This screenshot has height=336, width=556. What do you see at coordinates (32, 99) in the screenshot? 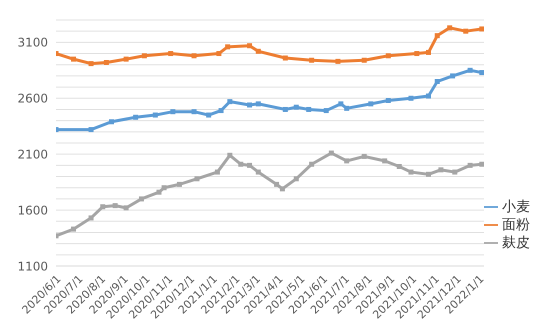
I see `y-tick-label: 2600` at bounding box center [32, 99].